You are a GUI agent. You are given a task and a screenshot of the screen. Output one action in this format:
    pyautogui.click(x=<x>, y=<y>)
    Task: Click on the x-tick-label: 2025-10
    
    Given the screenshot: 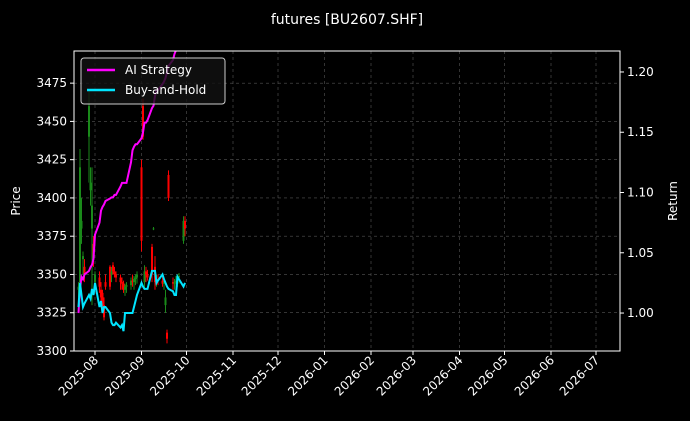 What is the action you would take?
    pyautogui.click(x=169, y=375)
    